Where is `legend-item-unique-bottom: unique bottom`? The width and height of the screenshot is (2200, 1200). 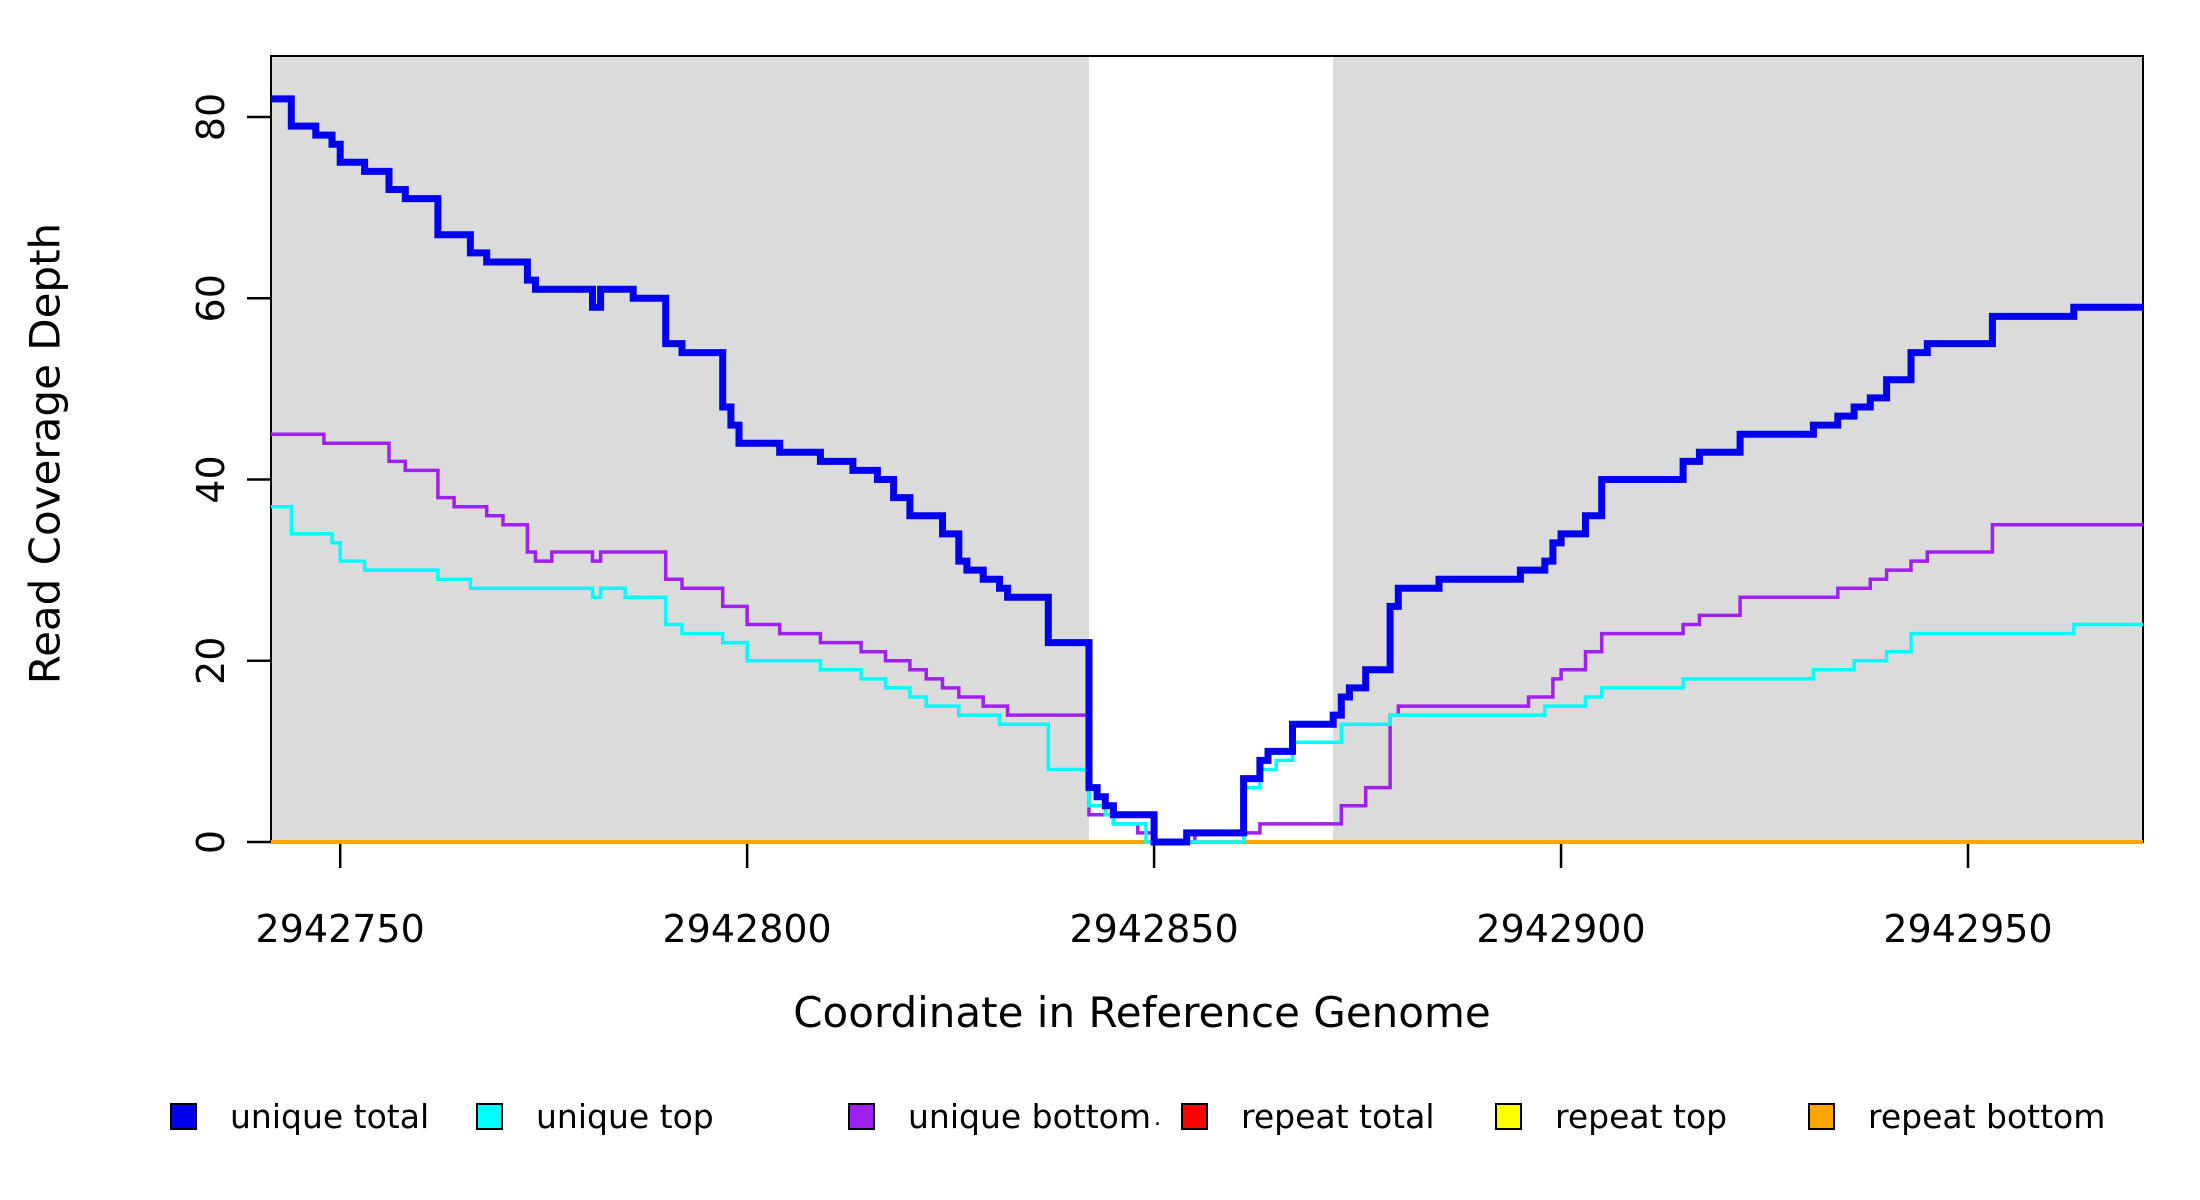
legend-item-unique-bottom: unique bottom is located at coordinates (1000, 1116).